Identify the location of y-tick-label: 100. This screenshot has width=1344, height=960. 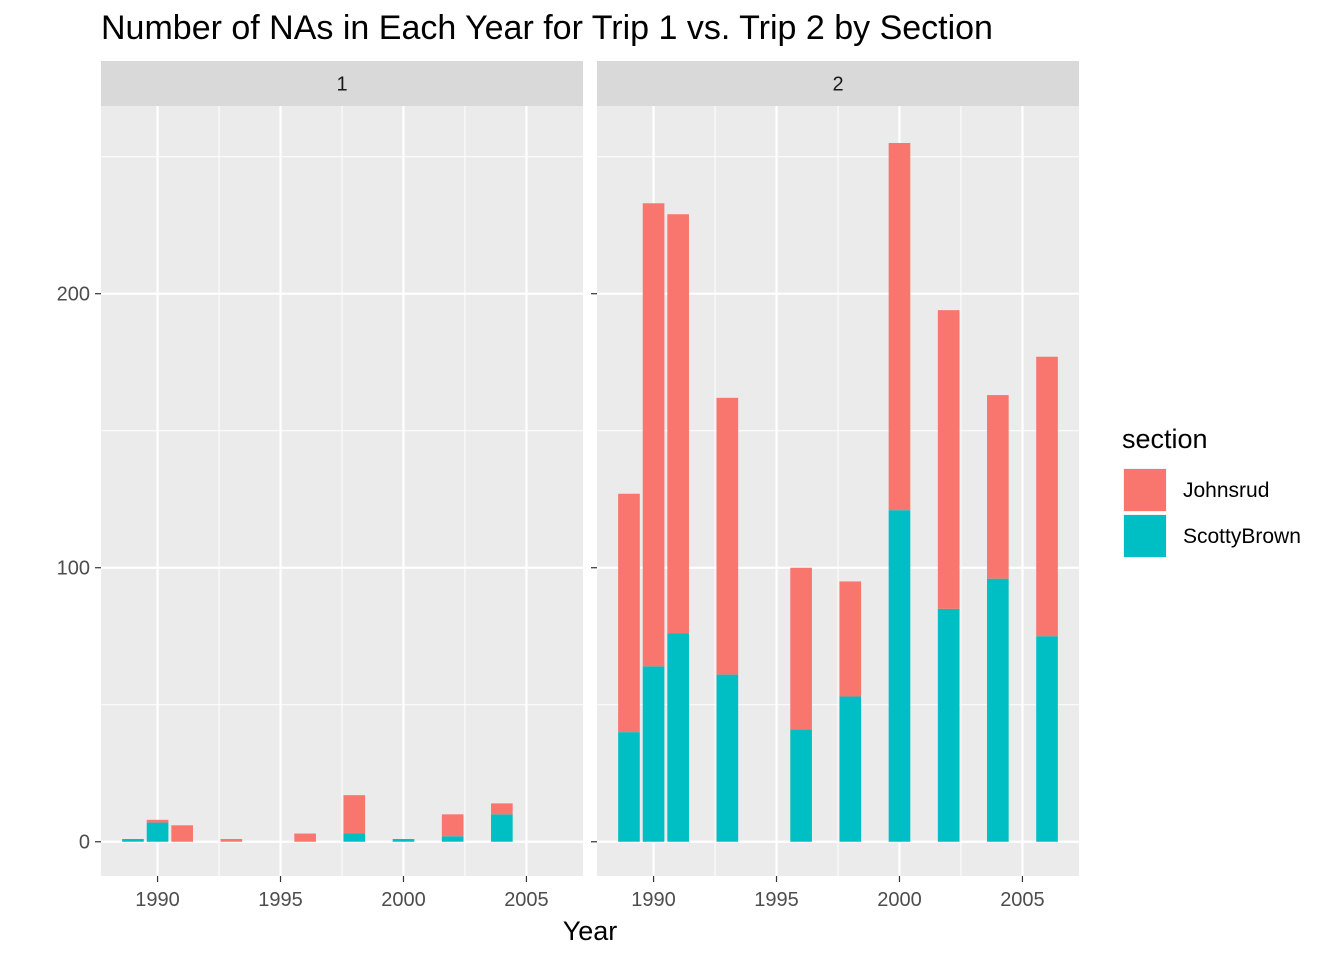
(73, 569).